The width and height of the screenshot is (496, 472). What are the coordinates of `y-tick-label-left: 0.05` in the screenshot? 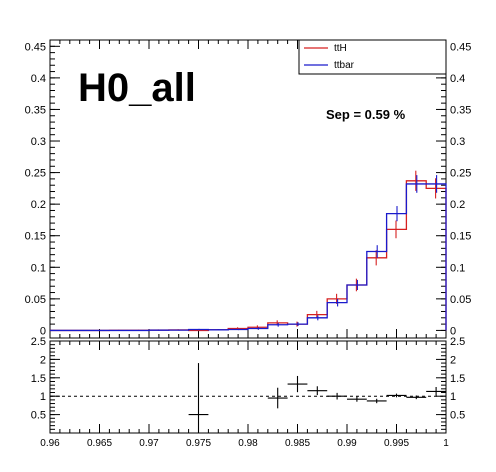 It's located at (35, 300).